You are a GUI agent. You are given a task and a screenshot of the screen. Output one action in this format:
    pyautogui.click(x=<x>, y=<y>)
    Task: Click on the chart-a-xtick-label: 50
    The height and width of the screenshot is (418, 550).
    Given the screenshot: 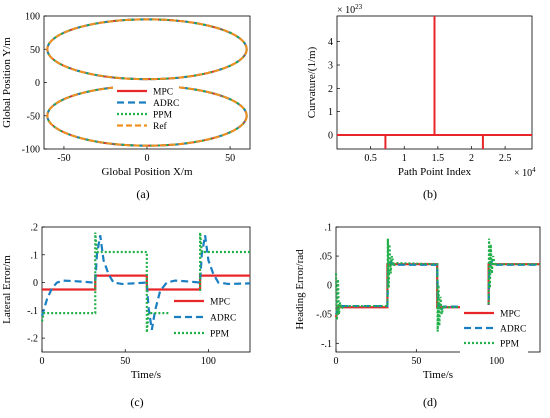 What is the action you would take?
    pyautogui.click(x=230, y=158)
    